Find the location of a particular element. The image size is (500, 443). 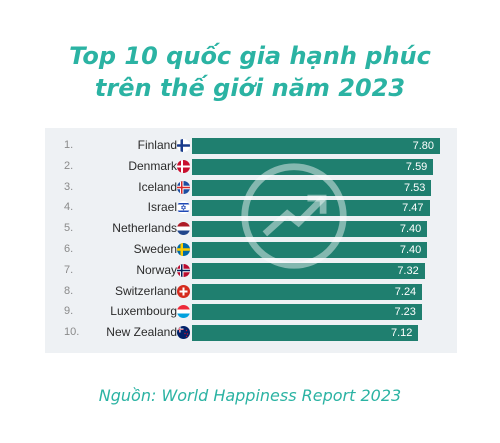

luxembourg-flag-icon is located at coordinates (183, 312).